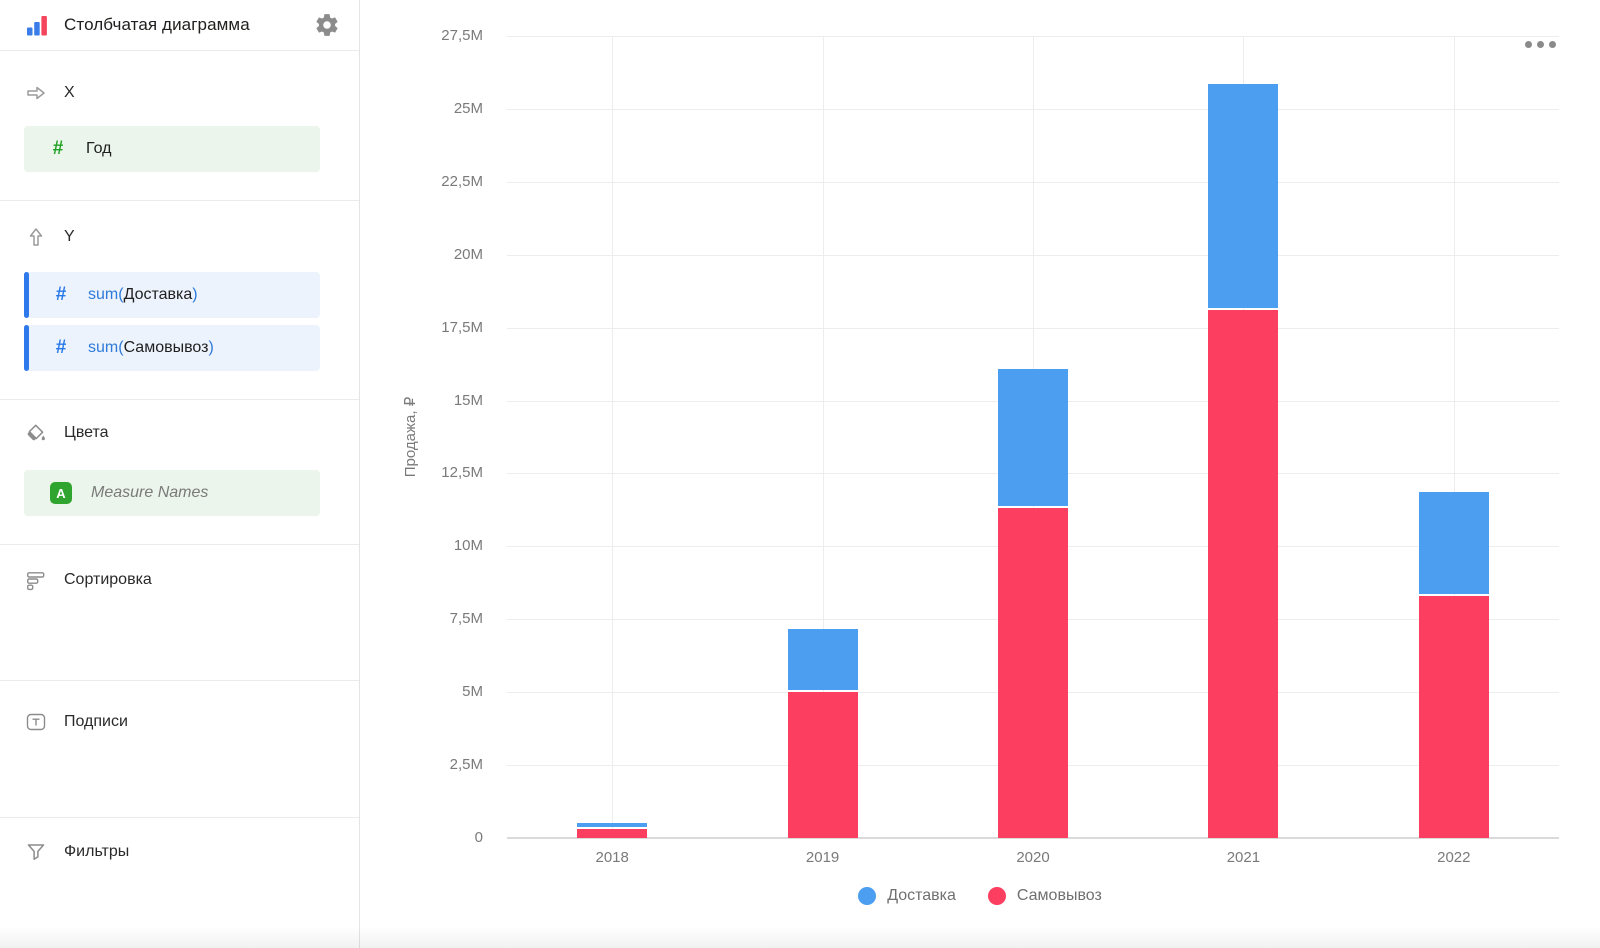  I want to click on x-axis-section-header: X, so click(49, 93).